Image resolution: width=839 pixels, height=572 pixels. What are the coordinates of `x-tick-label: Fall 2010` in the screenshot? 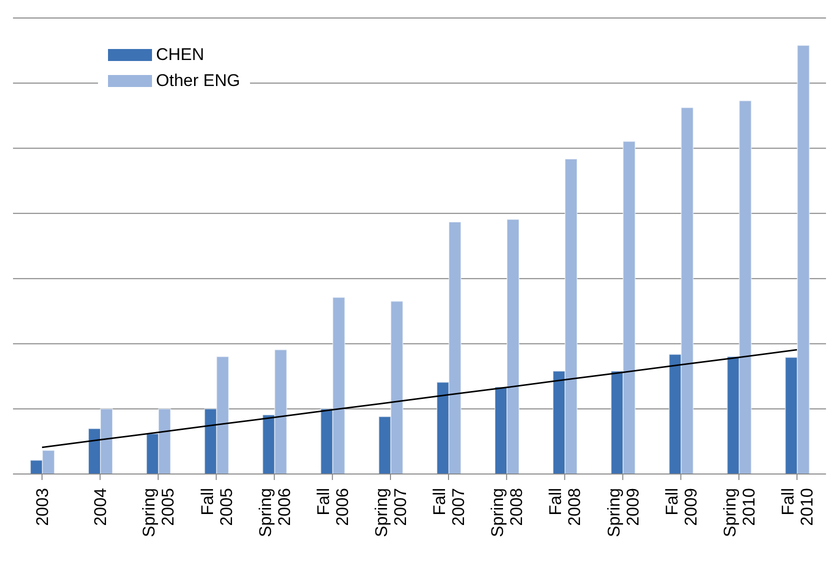 It's located at (797, 507).